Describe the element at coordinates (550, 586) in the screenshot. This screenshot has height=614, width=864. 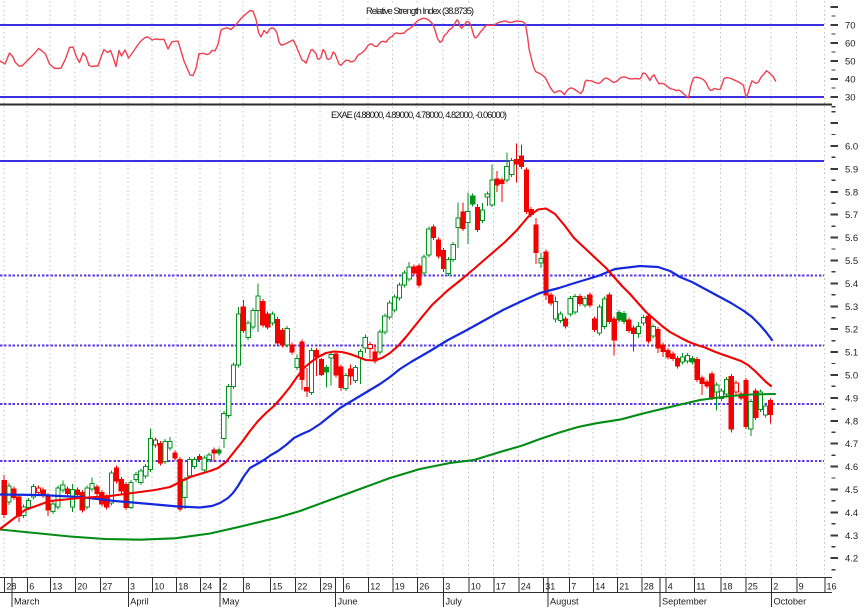
I see `svg-text: 31` at that location.